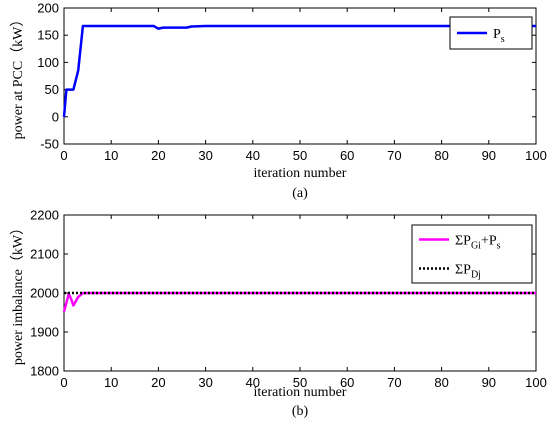 This screenshot has height=422, width=550. What do you see at coordinates (499, 246) in the screenshot?
I see `legend-name-suffix-sub: s` at bounding box center [499, 246].